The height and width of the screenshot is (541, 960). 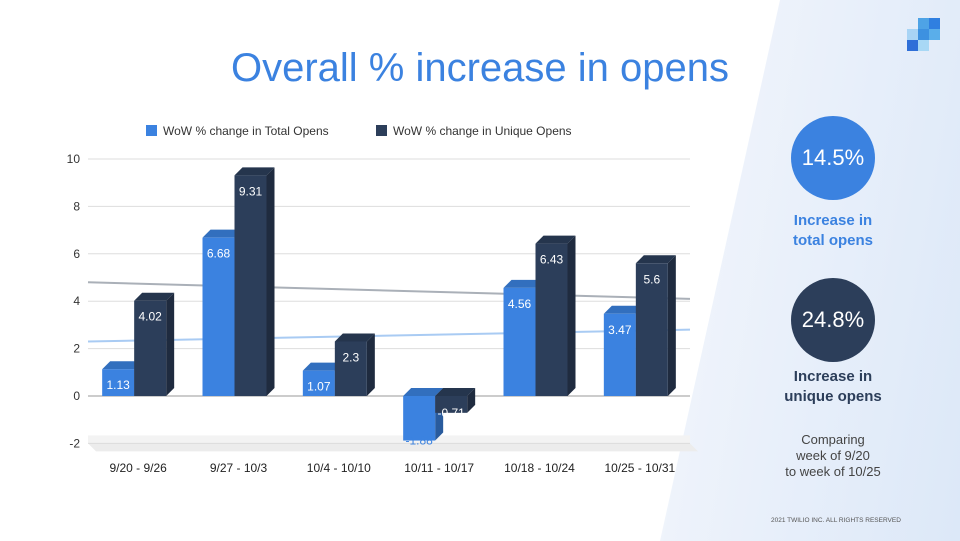 What do you see at coordinates (339, 468) in the screenshot?
I see `x-tick-label: 10/4 - 10/10` at bounding box center [339, 468].